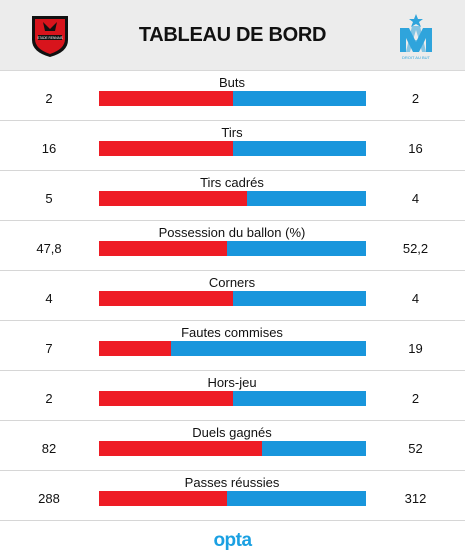 This screenshot has height=560, width=465. I want to click on stat-row: Corners 4 4, so click(232, 296).